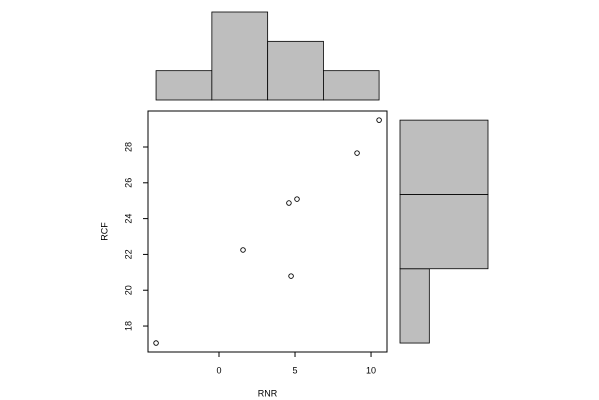 The width and height of the screenshot is (599, 400). I want to click on y-tick-label: 24, so click(128, 219).